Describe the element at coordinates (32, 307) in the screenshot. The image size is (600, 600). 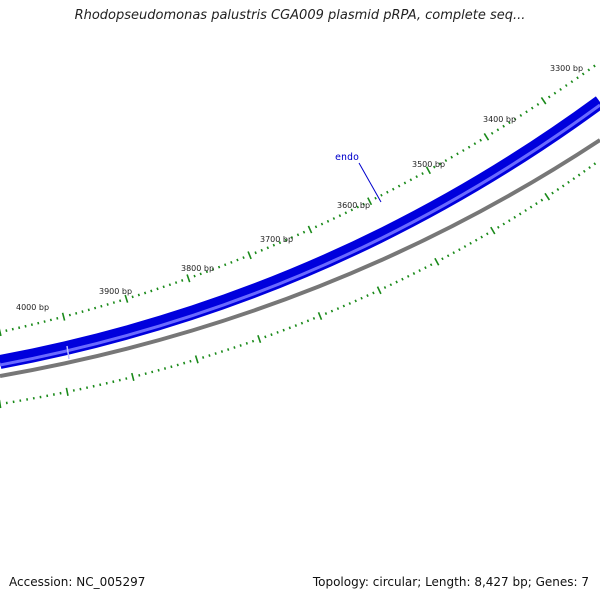
I see `ruler-label-4000: 4000 bp` at that location.